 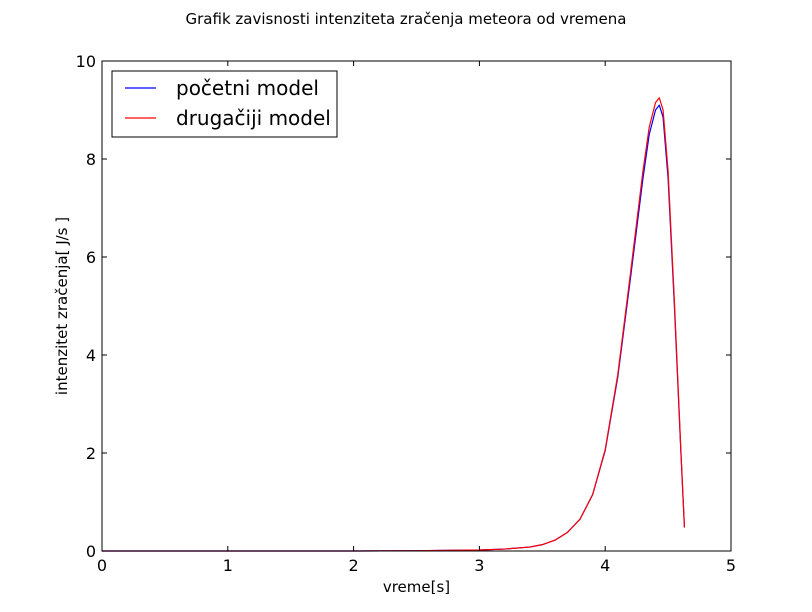 What do you see at coordinates (86, 61) in the screenshot?
I see `y-tick-label: 10` at bounding box center [86, 61].